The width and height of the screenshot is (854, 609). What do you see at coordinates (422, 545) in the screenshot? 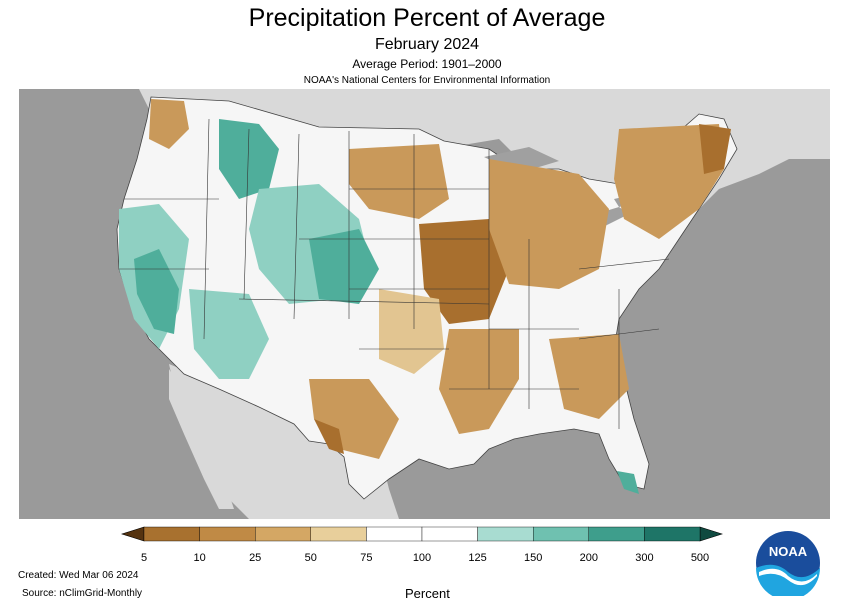
I see `color-legend: 5 10 25 50 75 100 125 150 200 300 500` at bounding box center [422, 545].